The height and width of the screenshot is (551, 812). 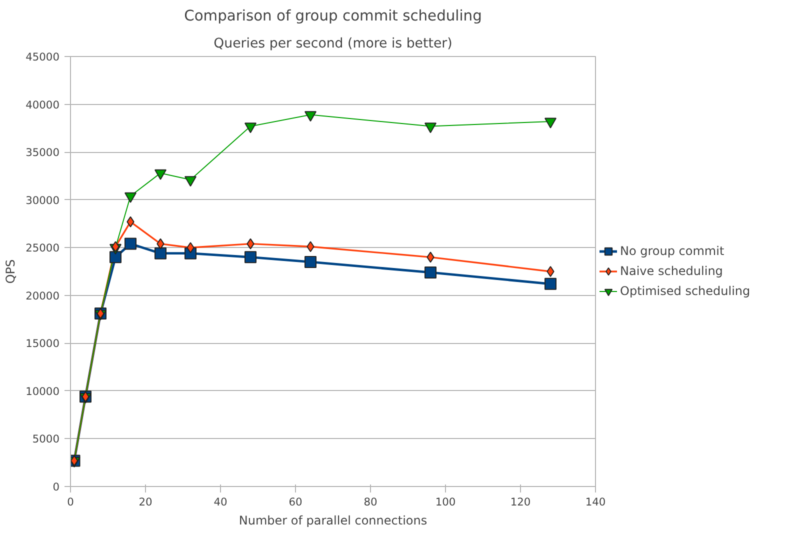 I want to click on chart-title: Comparison of group commit scheduling, so click(x=333, y=16).